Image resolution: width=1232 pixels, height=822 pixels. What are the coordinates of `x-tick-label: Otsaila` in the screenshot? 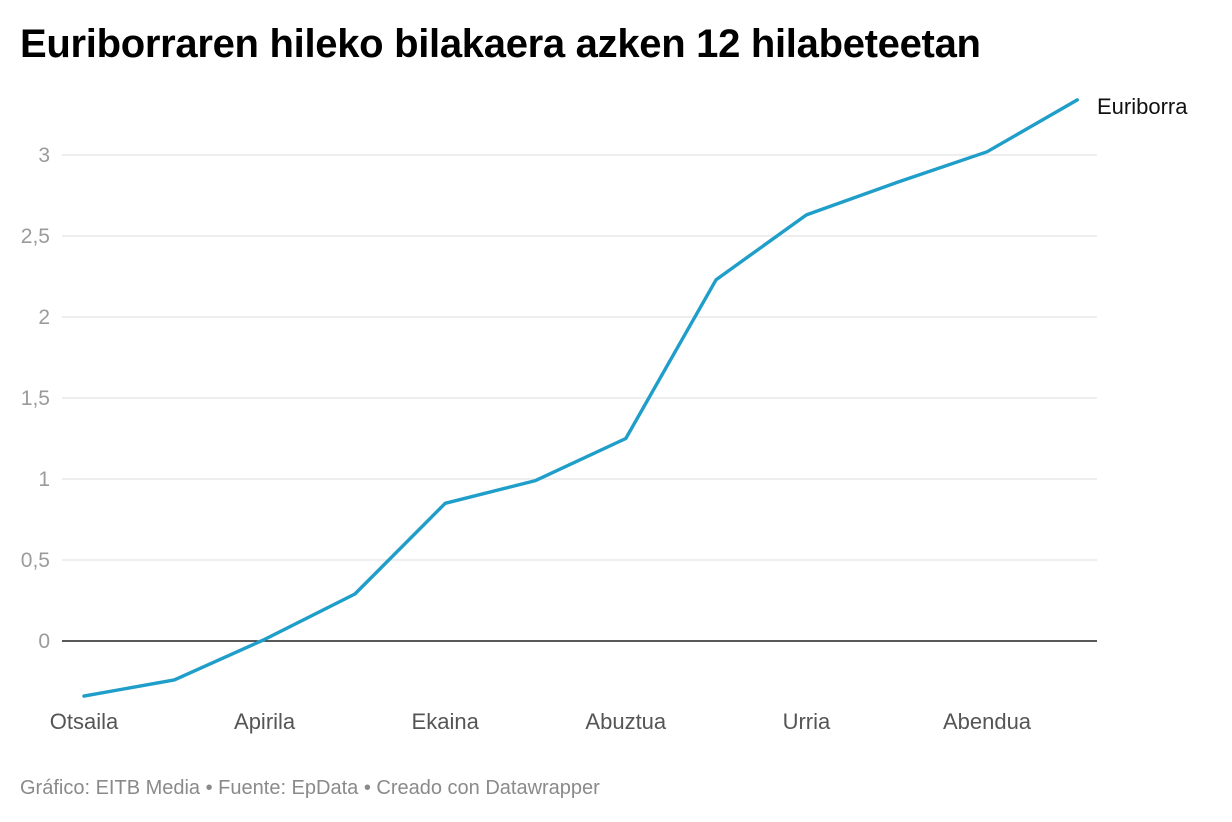 It's located at (84, 721).